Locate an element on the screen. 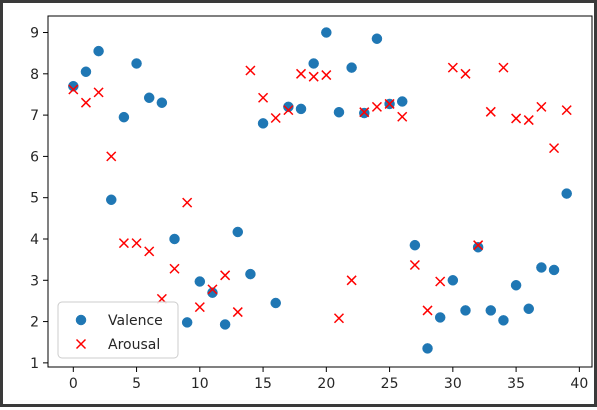 This screenshot has width=597, height=410. y-tick-label: 7 is located at coordinates (34, 116).